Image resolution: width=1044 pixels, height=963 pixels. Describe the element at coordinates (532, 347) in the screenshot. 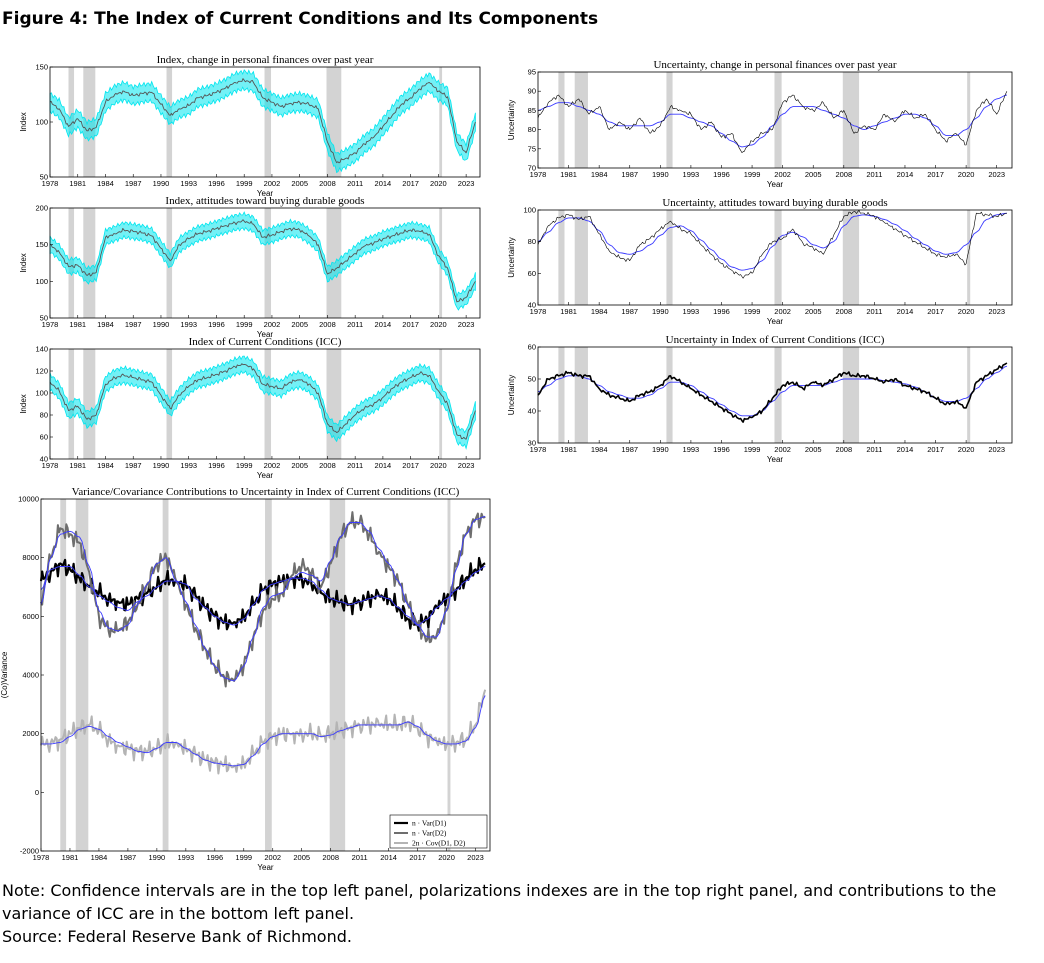

I see `y-tick-label: 60` at that location.